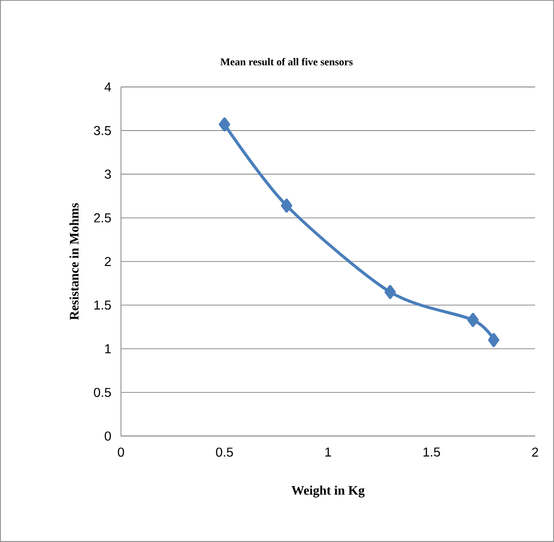  Describe the element at coordinates (108, 349) in the screenshot. I see `y-tick-label: 1` at that location.